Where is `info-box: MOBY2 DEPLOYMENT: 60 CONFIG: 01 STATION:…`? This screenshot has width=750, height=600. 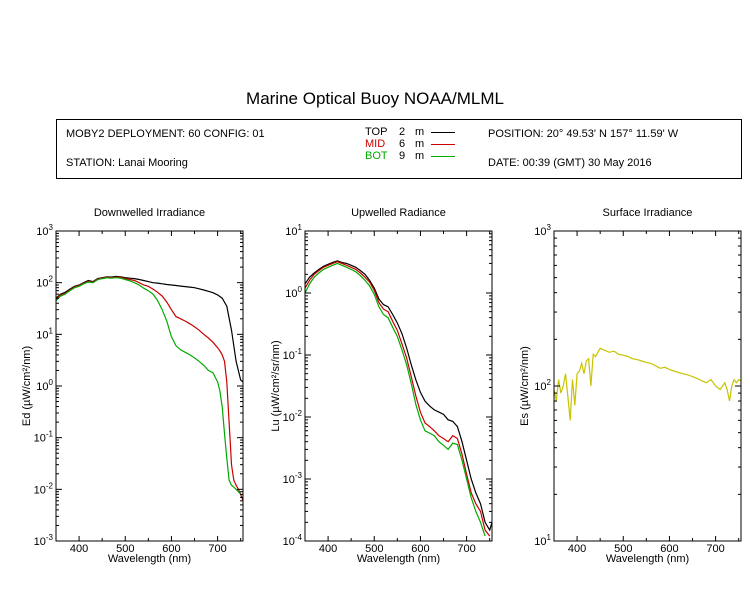 info-box: MOBY2 DEPLOYMENT: 60 CONFIG: 01 STATION:… is located at coordinates (399, 149).